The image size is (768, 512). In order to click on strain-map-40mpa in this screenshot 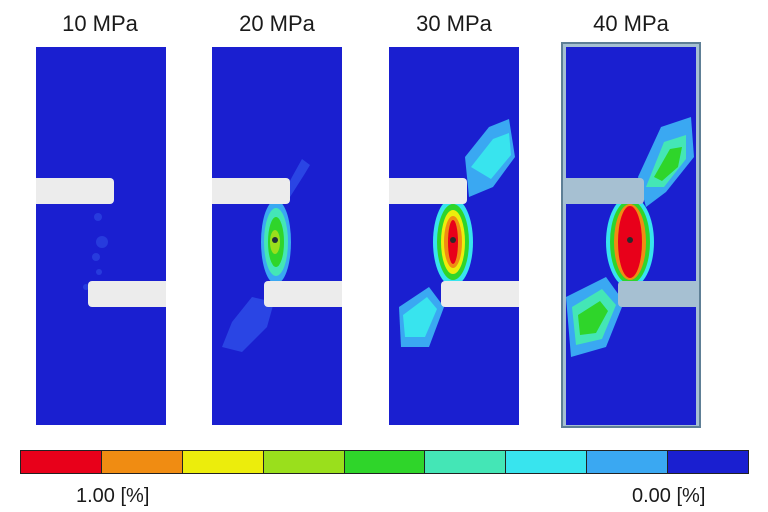, I will do `click(631, 236)`.